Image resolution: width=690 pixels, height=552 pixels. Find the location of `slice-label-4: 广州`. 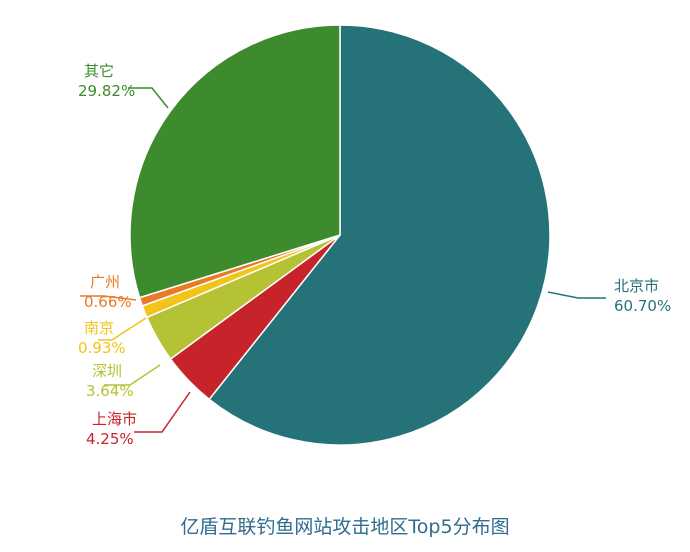

slice-label-4: 广州 is located at coordinates (105, 282).